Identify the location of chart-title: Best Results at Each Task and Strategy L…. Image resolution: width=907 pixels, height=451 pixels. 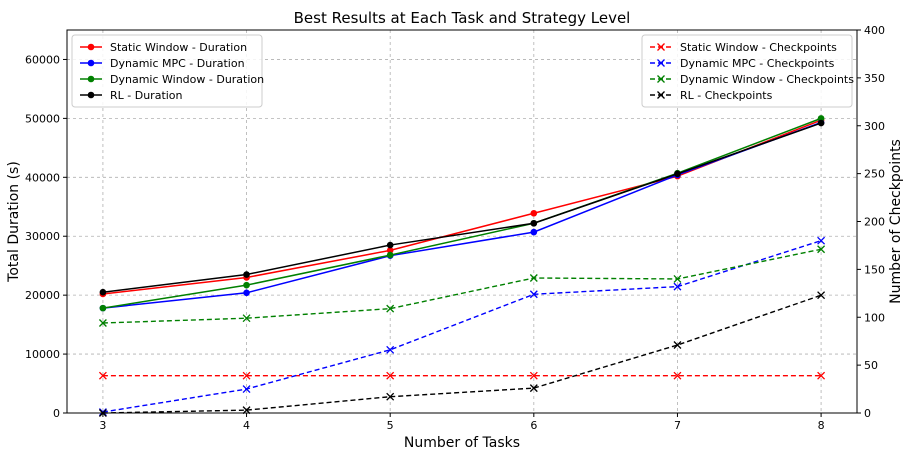
(462, 18).